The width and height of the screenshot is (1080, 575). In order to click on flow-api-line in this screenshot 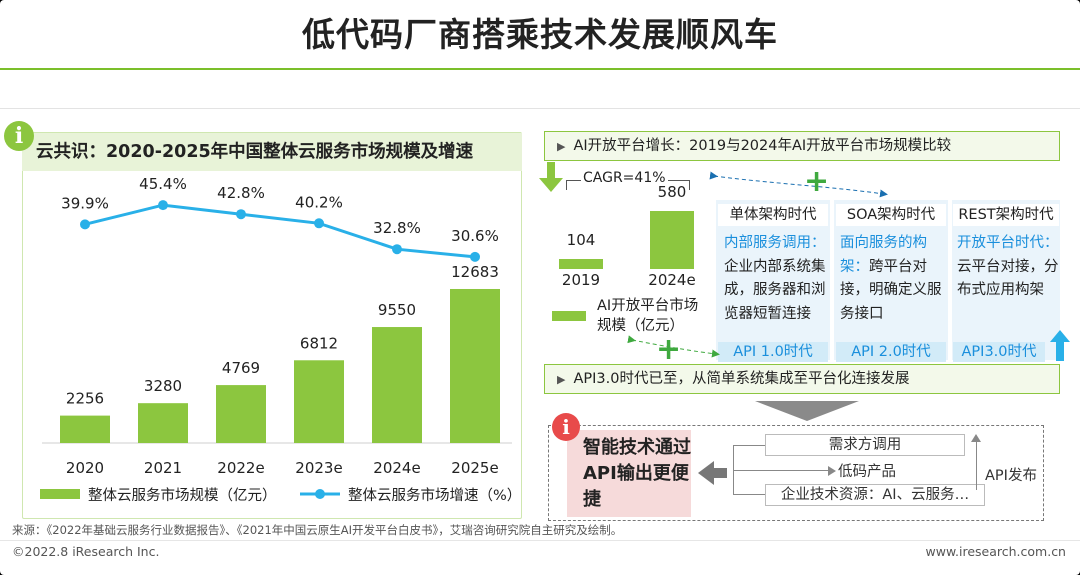, I will do `click(976, 465)`.